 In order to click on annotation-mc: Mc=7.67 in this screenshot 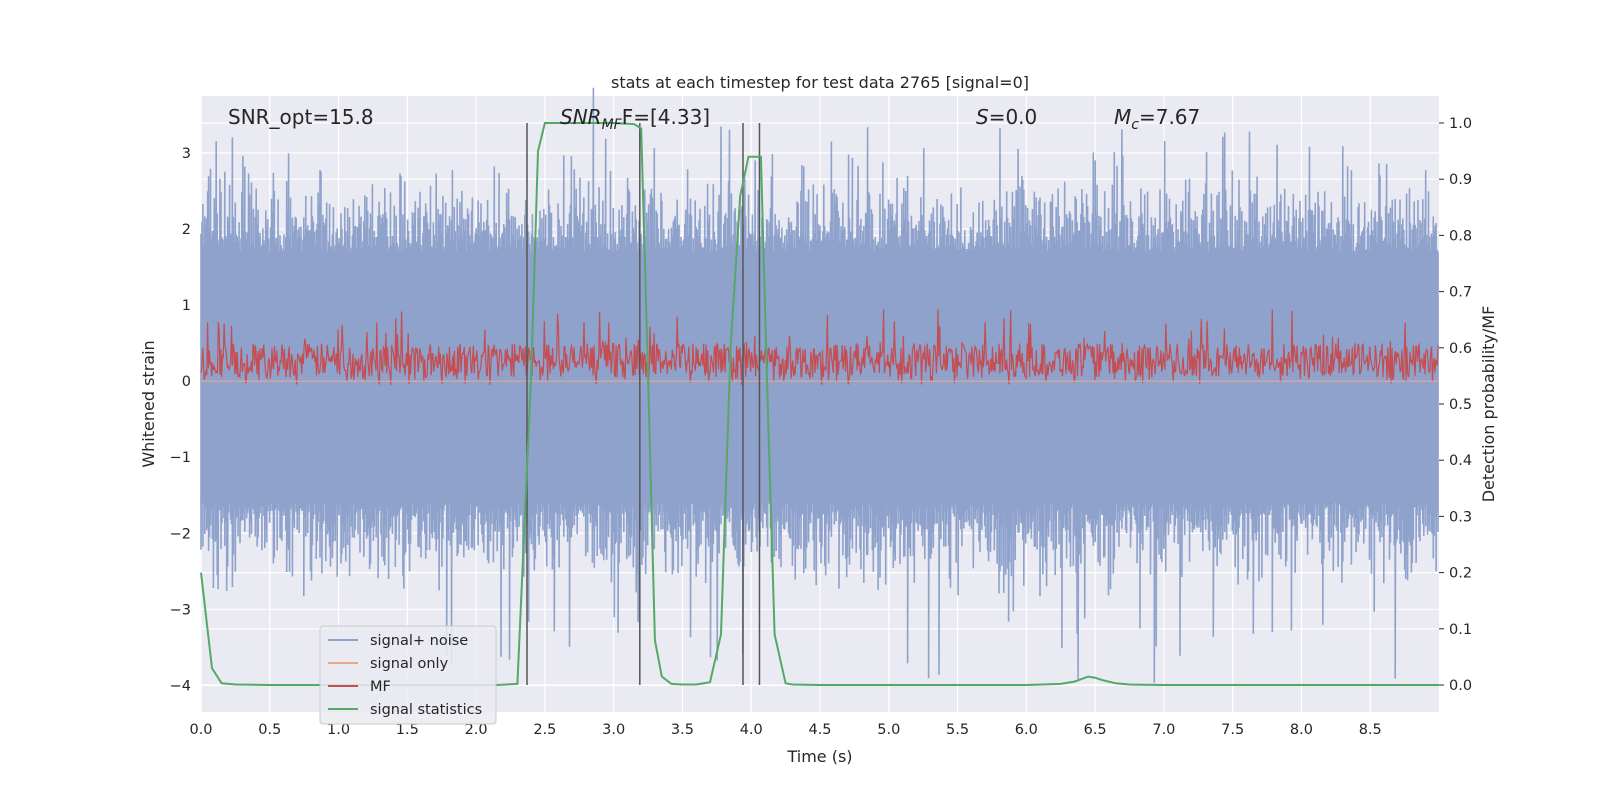, I will do `click(1157, 119)`.